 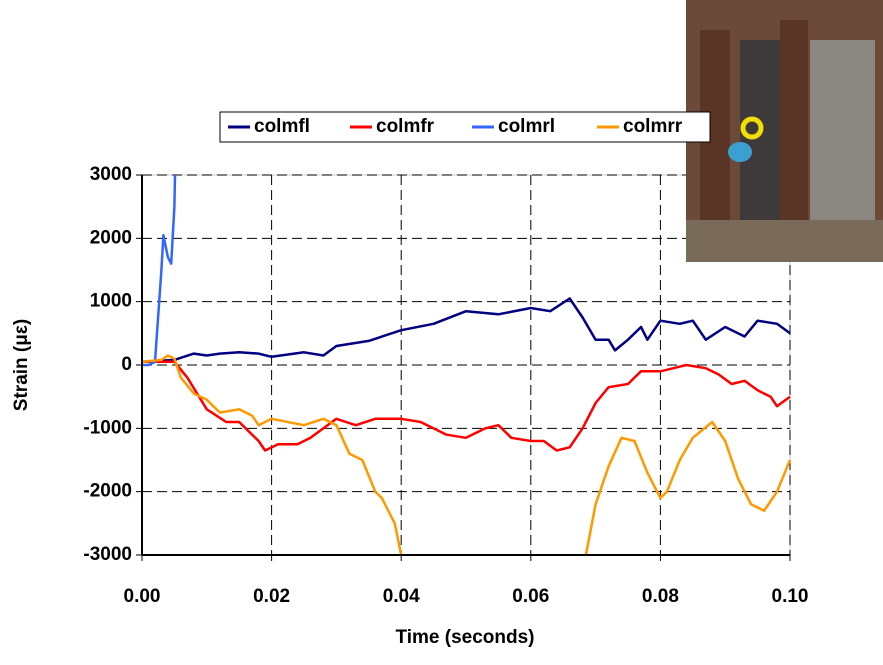 What do you see at coordinates (464, 637) in the screenshot?
I see `x-axis-label: Time (seconds)` at bounding box center [464, 637].